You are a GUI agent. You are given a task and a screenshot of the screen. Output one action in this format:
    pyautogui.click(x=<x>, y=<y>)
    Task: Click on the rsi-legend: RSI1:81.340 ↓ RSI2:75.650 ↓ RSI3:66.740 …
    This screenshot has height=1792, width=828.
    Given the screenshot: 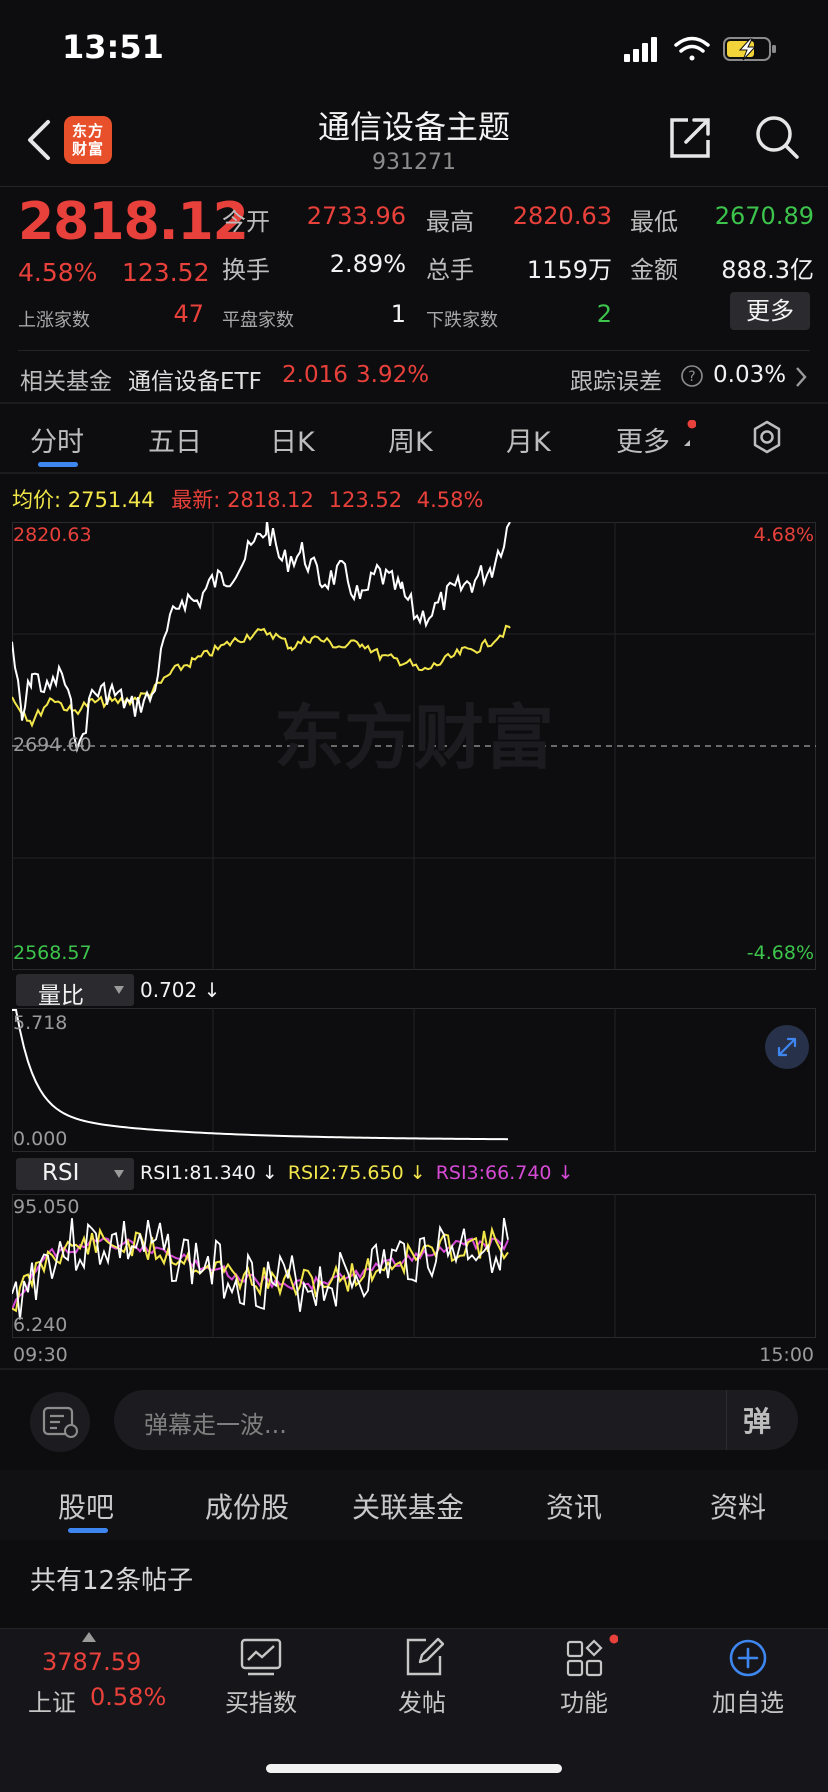 What is the action you would take?
    pyautogui.click(x=356, y=1173)
    